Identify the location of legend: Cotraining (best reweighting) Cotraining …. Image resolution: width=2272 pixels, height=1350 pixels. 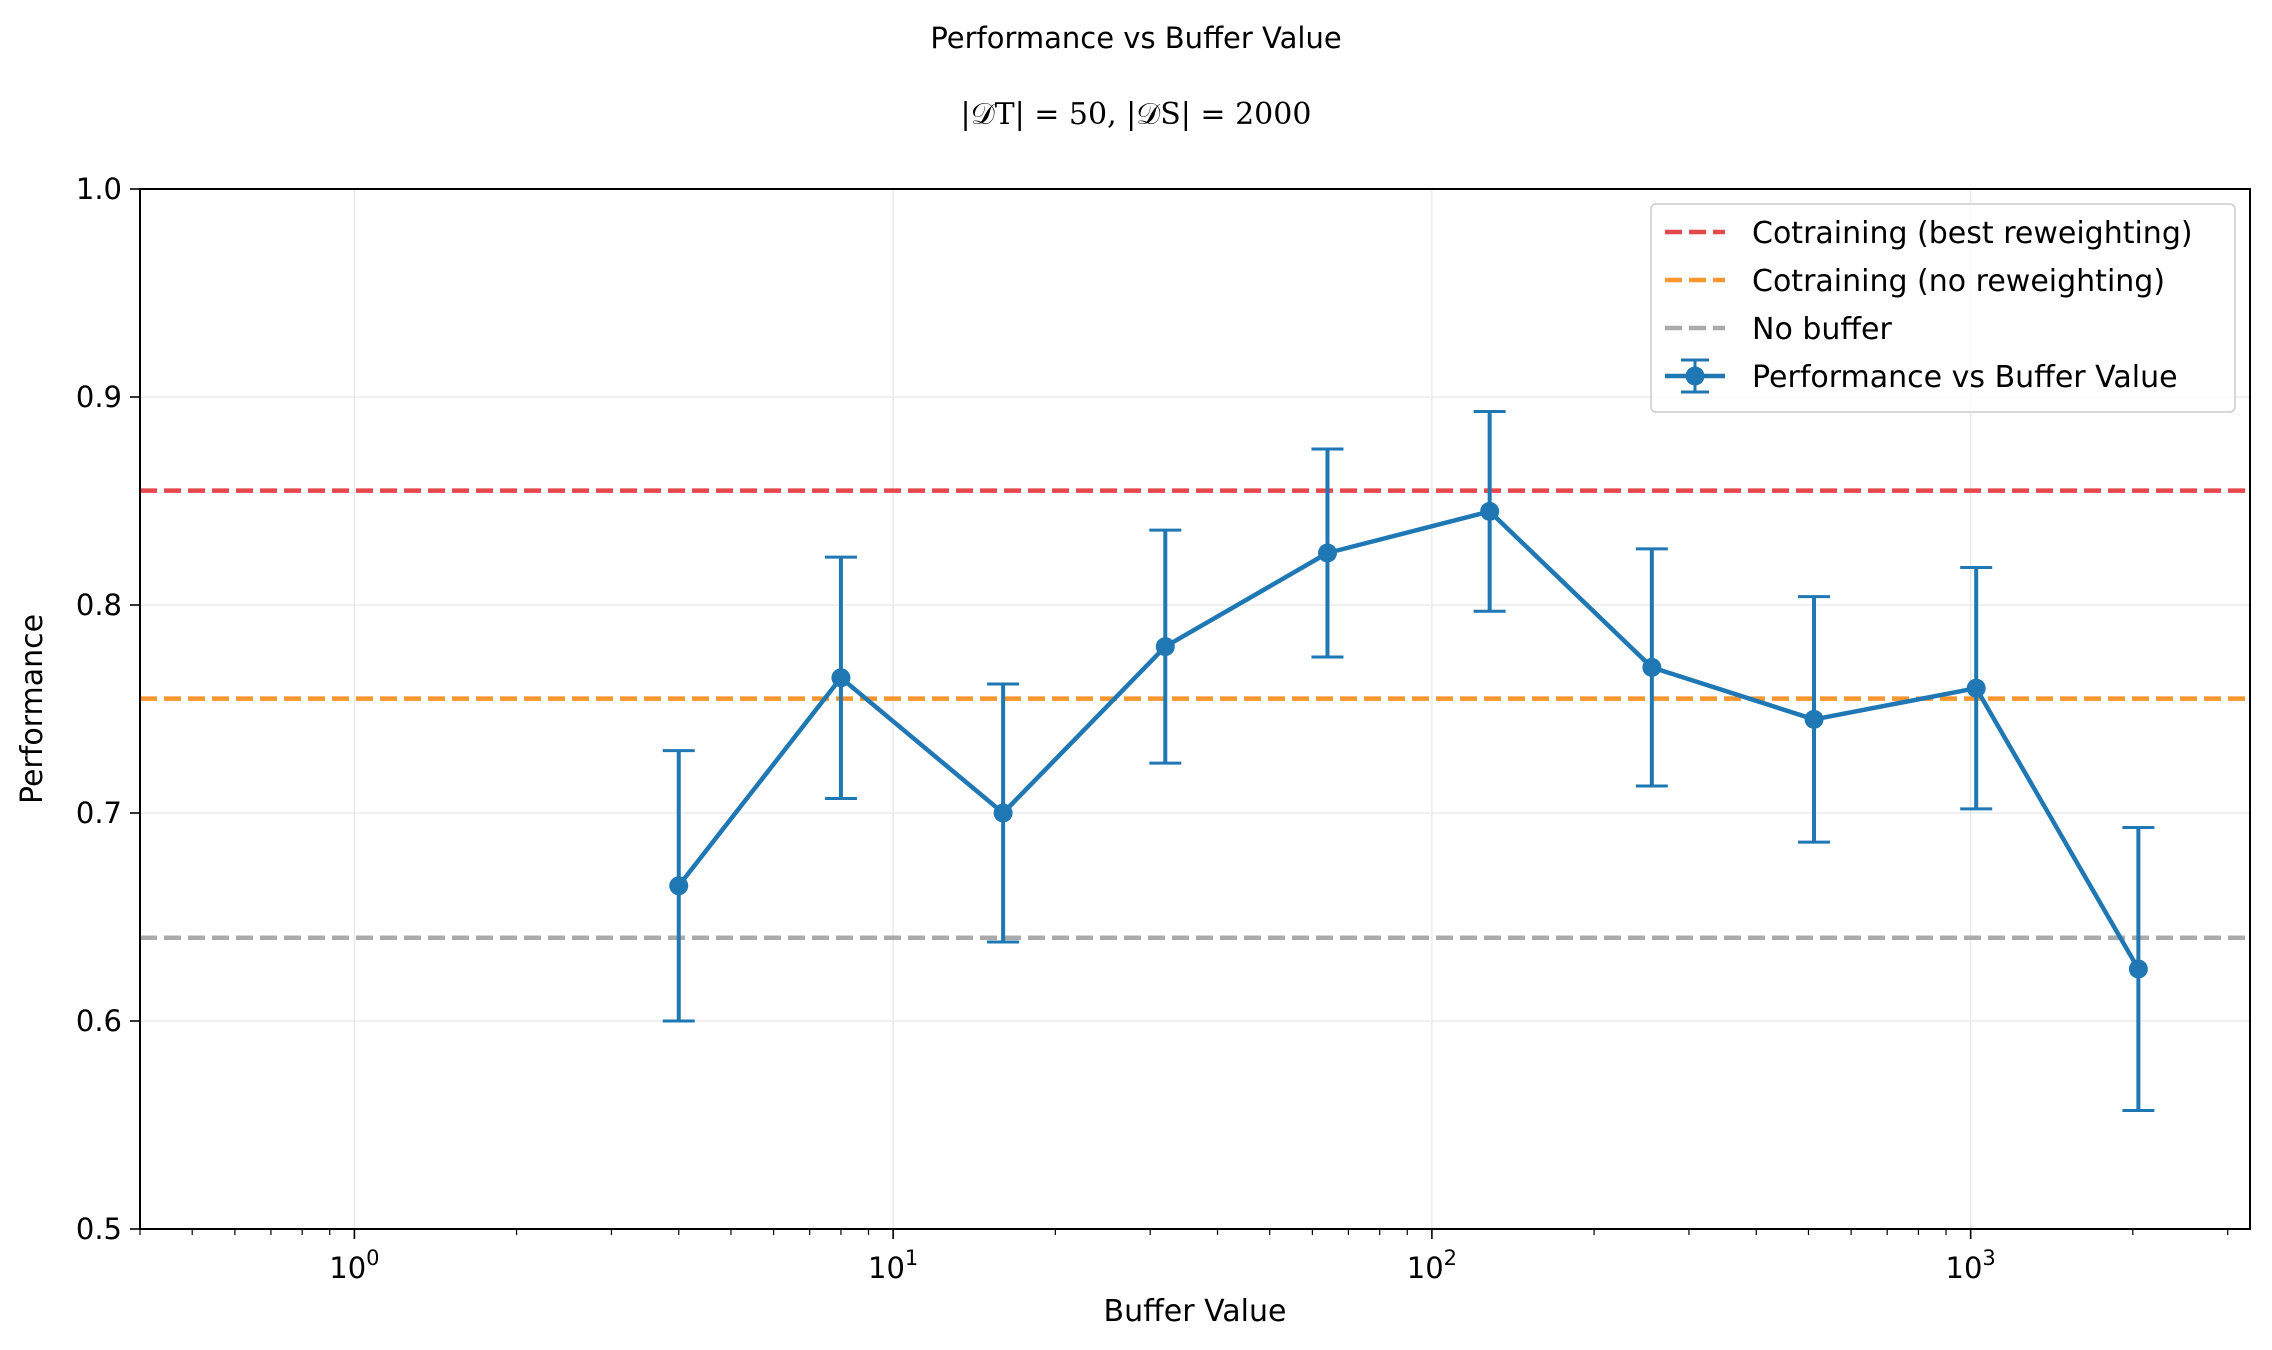
(1943, 308).